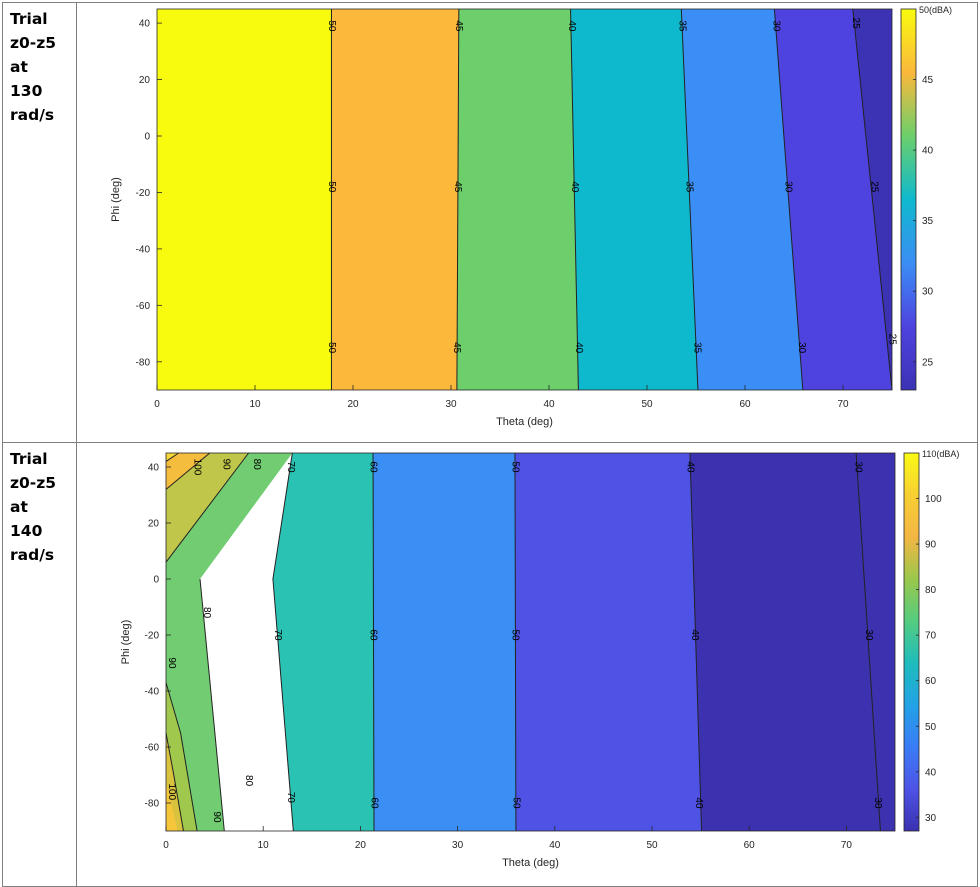  Describe the element at coordinates (928, 362) in the screenshot. I see `colorbar-tick-label: 25` at that location.